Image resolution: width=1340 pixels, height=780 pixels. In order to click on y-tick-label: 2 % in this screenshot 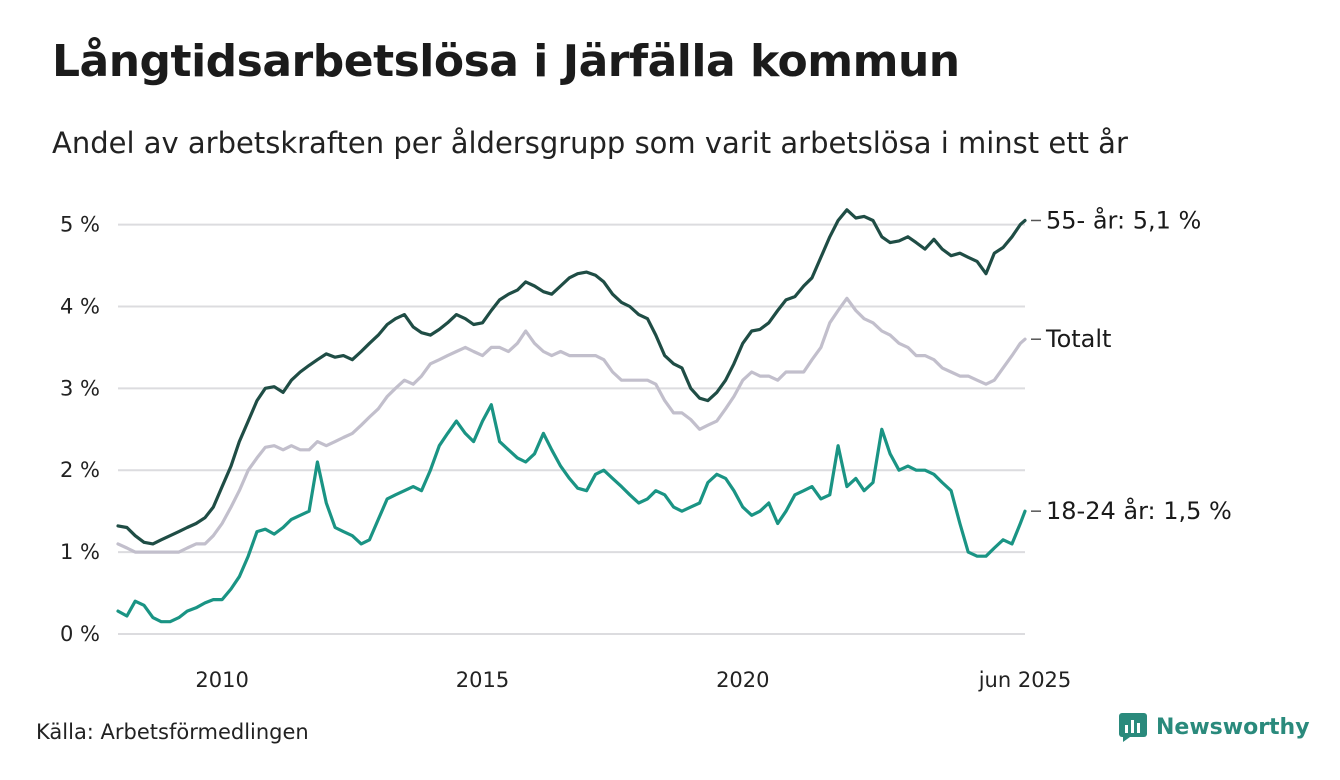, I will do `click(80, 470)`.